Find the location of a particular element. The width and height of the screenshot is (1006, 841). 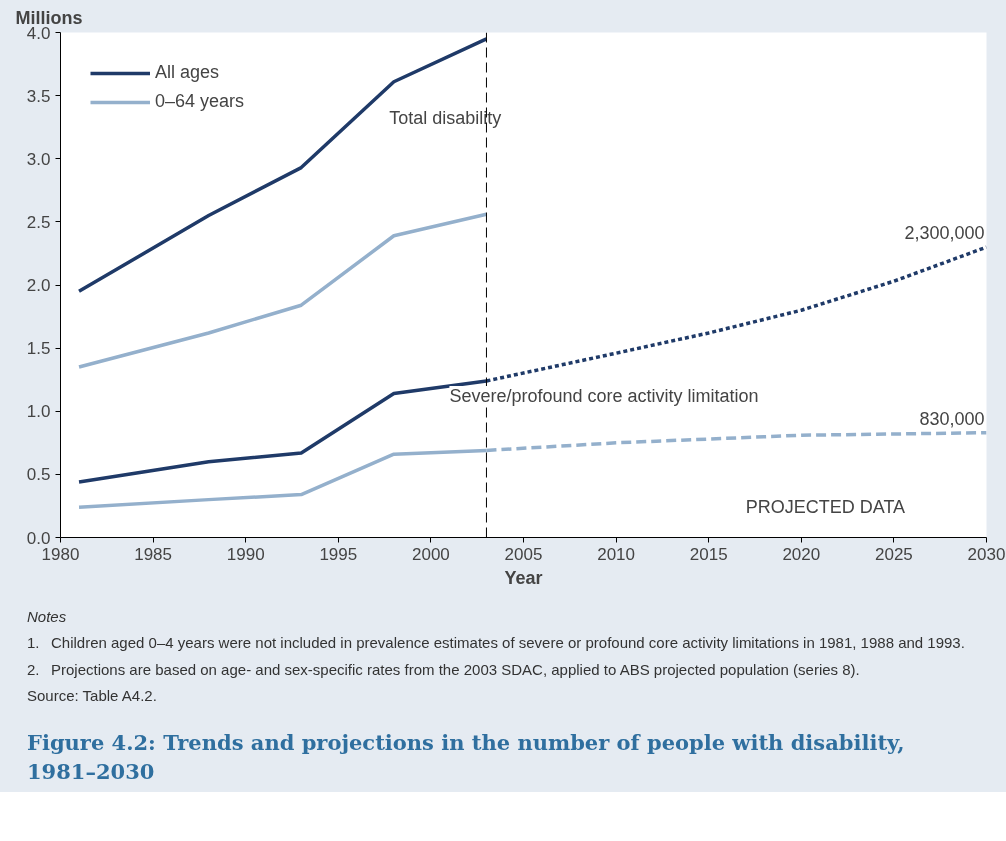

x-axis-title: Year is located at coordinates (523, 577).